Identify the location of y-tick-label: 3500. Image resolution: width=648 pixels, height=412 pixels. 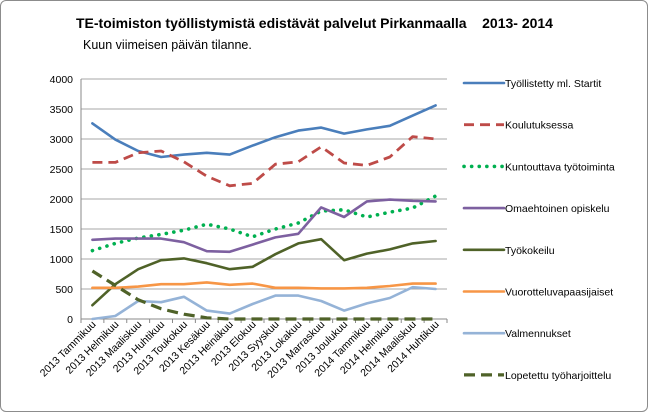
(62, 110).